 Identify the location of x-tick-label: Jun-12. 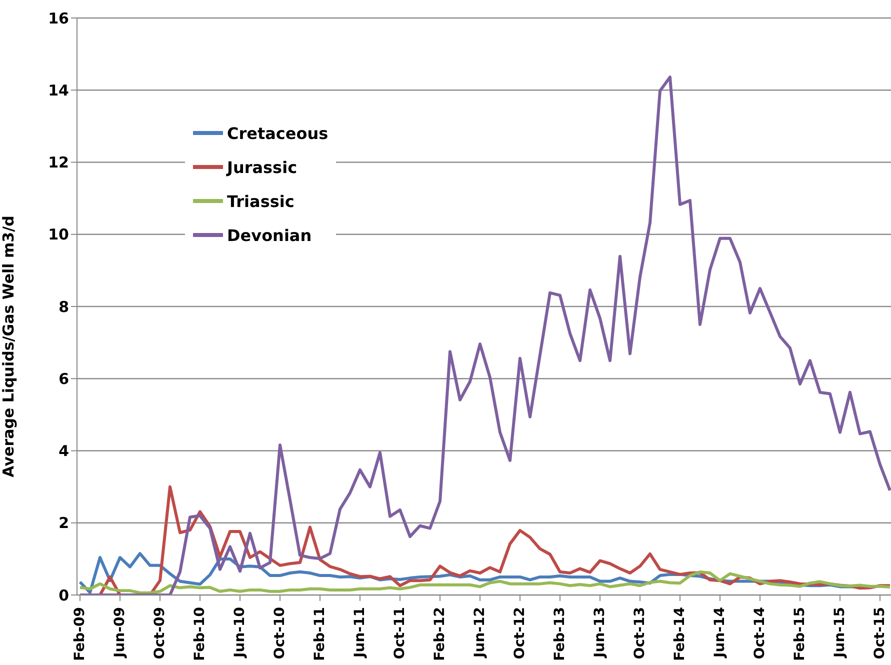
(480, 632).